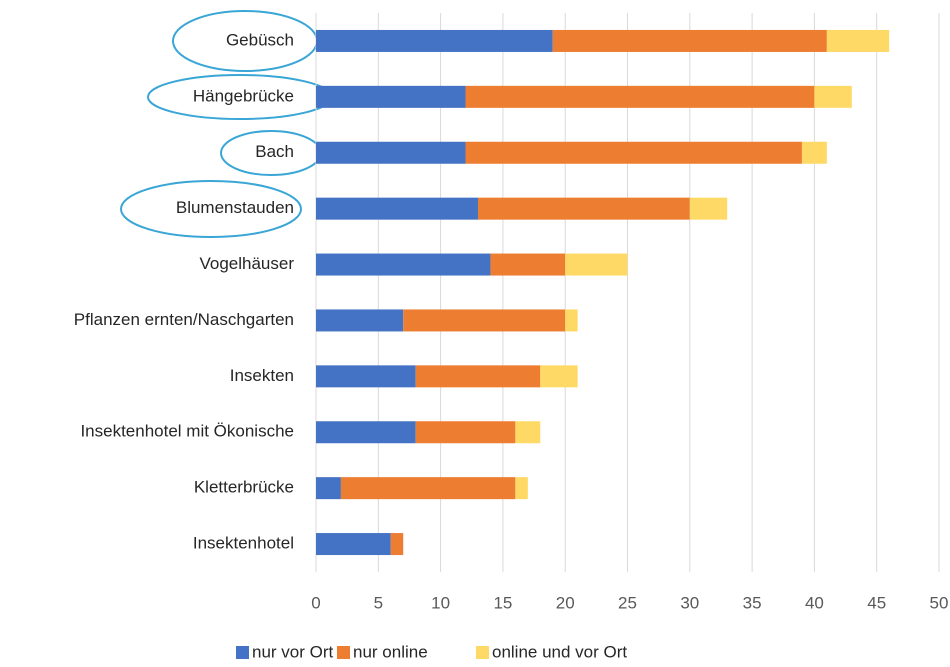 This screenshot has width=950, height=667. What do you see at coordinates (246, 263) in the screenshot?
I see `y-tick-label: Vogelhäuser` at bounding box center [246, 263].